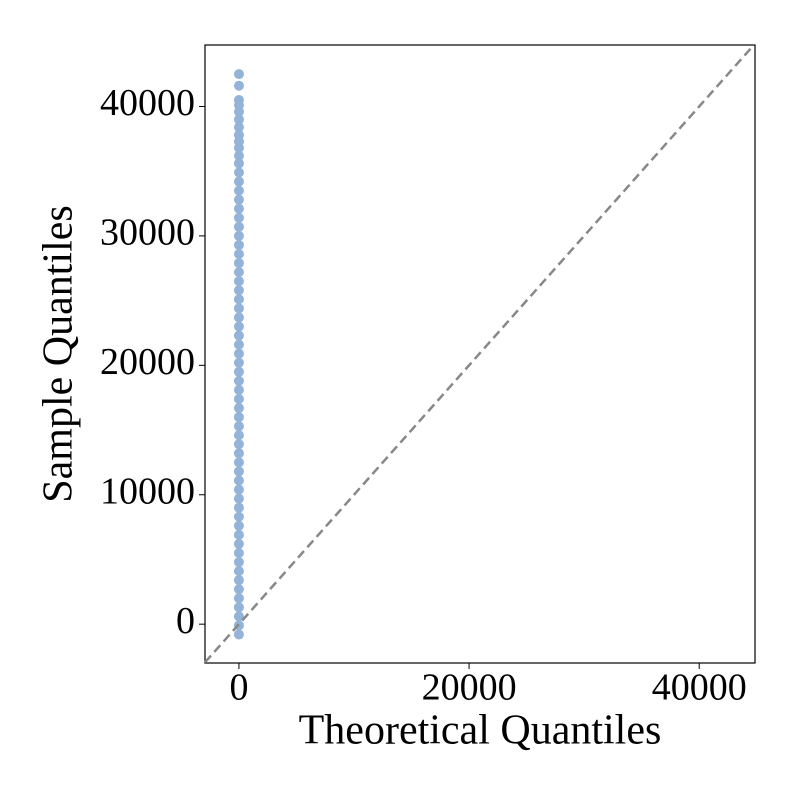  What do you see at coordinates (59, 353) in the screenshot?
I see `y-axis-label: Sample Quantiles` at bounding box center [59, 353].